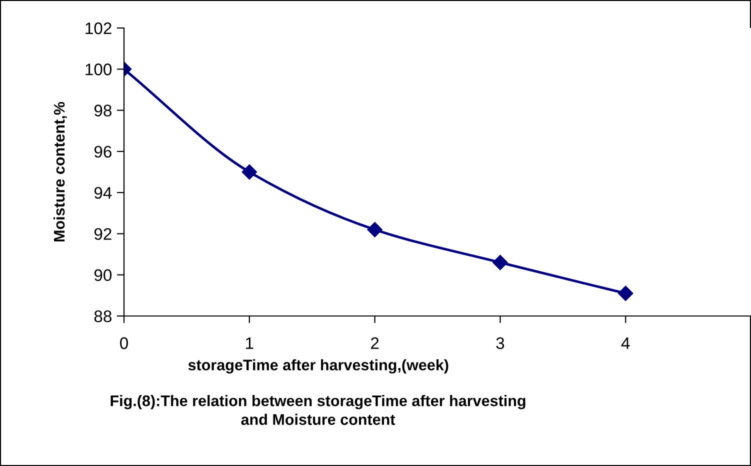 This screenshot has height=466, width=751. Describe the element at coordinates (124, 343) in the screenshot. I see `x-tick-label: 0` at that location.